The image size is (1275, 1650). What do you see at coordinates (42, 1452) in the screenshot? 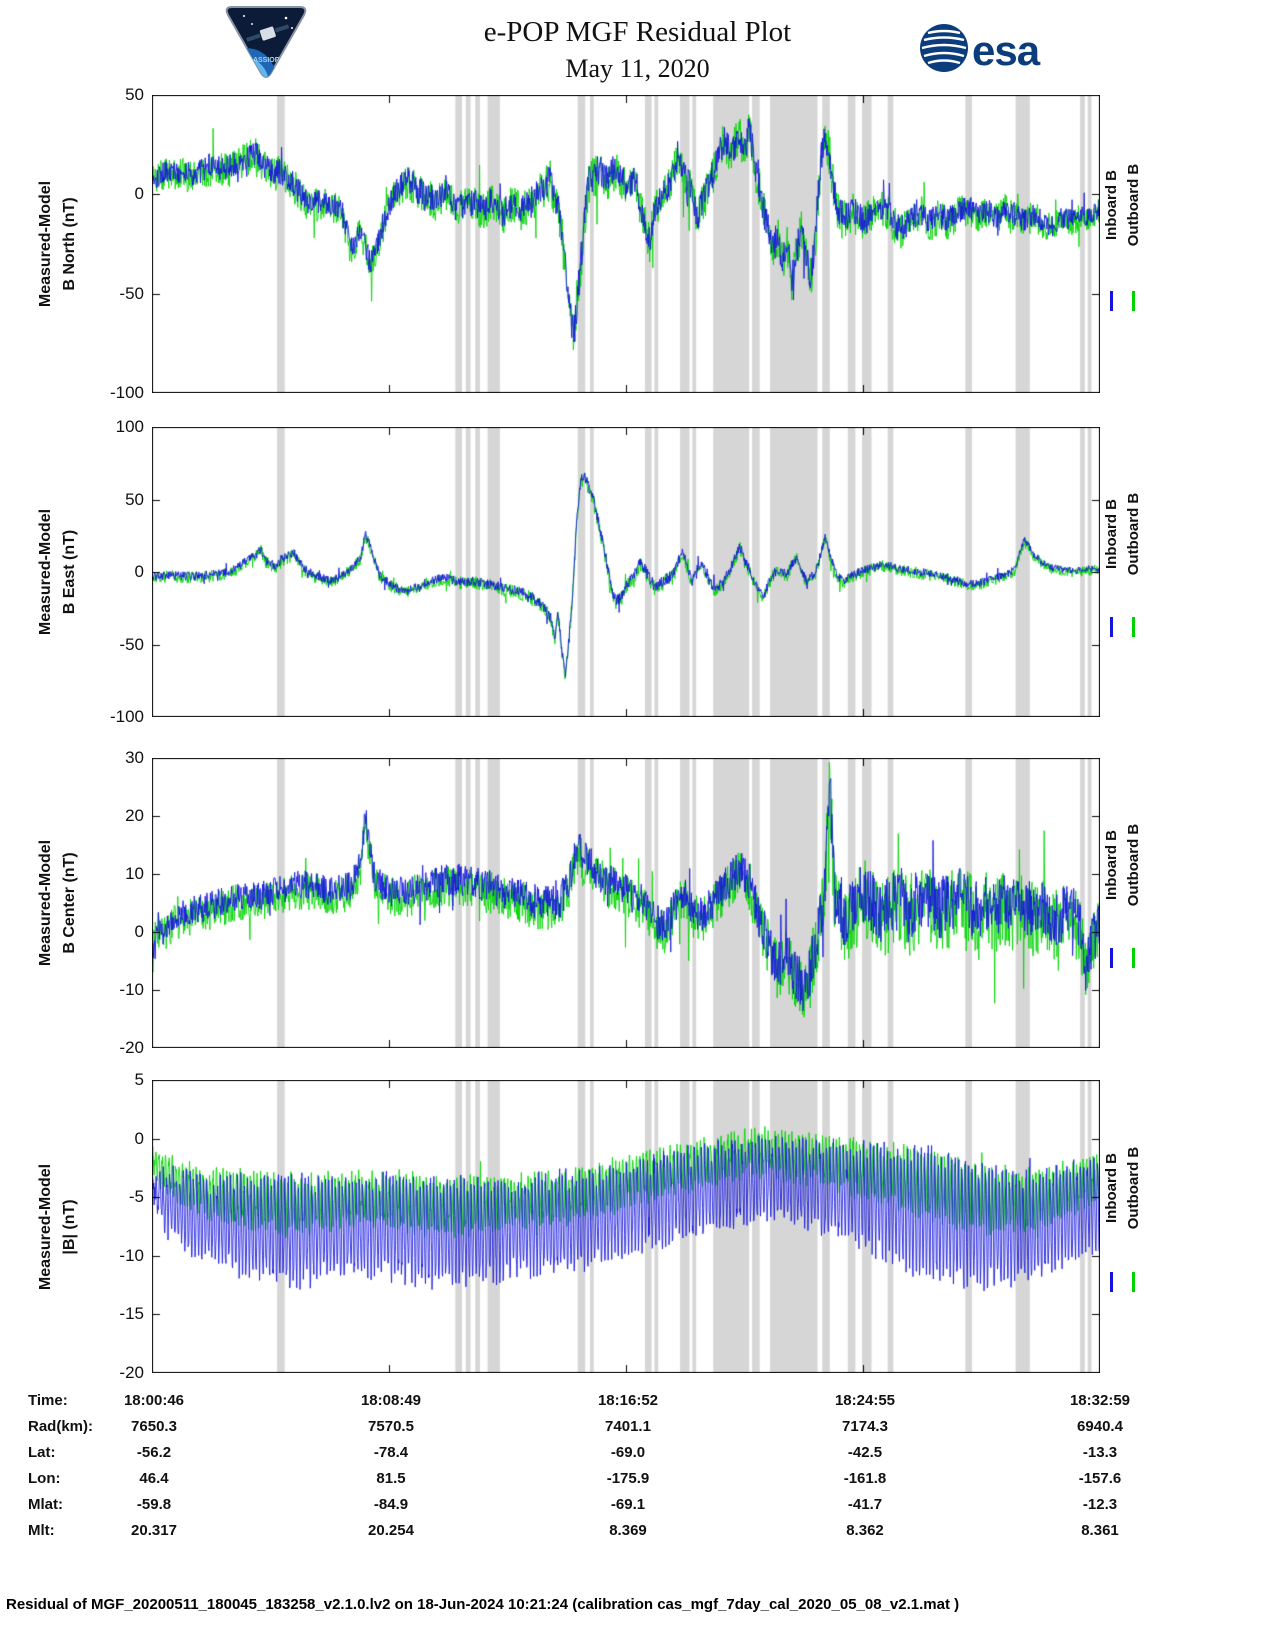
I see `row-label: Lat:` at bounding box center [42, 1452].